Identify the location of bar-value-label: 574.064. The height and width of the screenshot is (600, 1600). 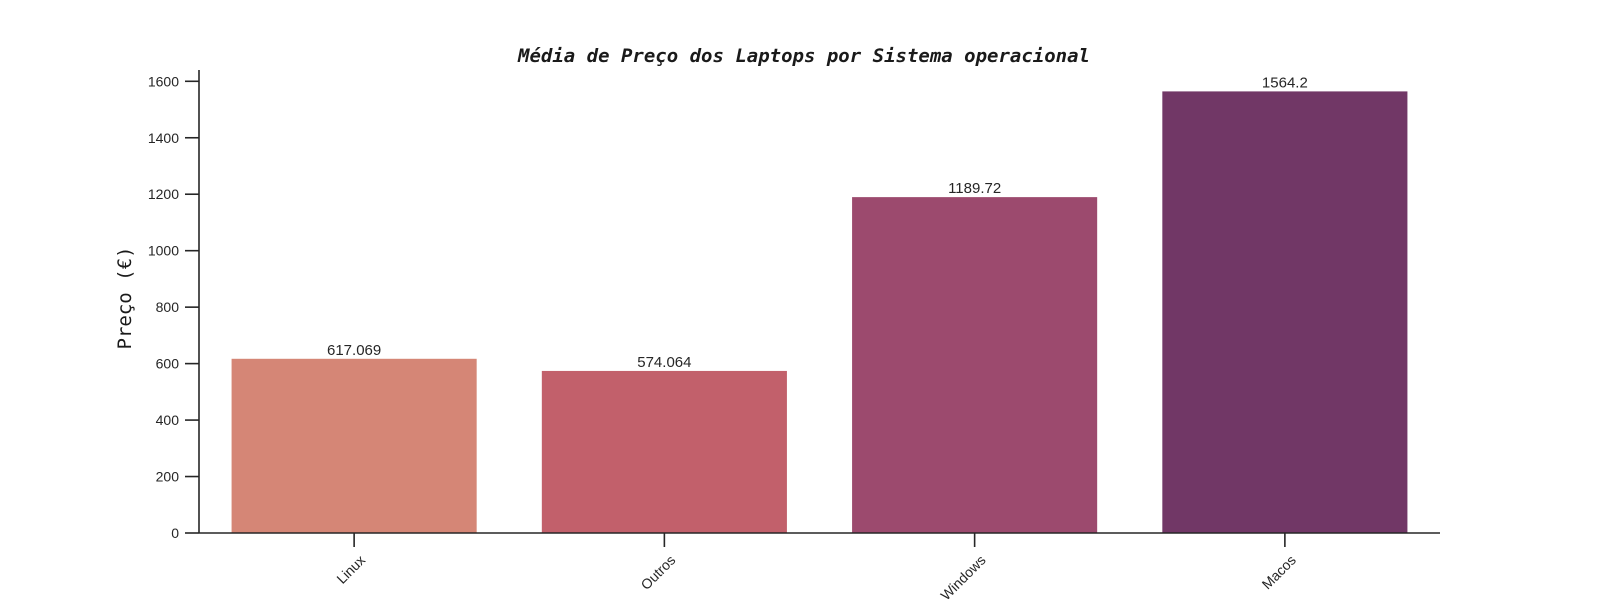
(664, 362).